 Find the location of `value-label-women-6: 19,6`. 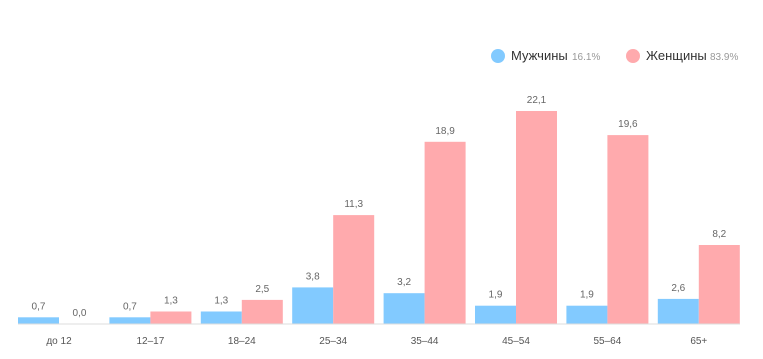

value-label-women-6: 19,6 is located at coordinates (628, 124).